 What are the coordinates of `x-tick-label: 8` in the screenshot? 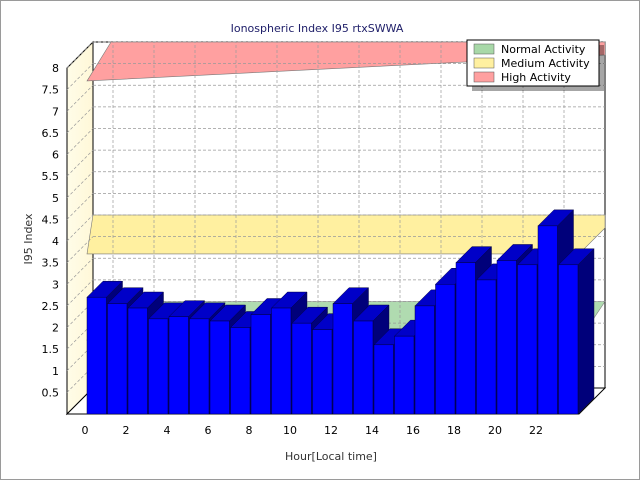 It's located at (249, 430).